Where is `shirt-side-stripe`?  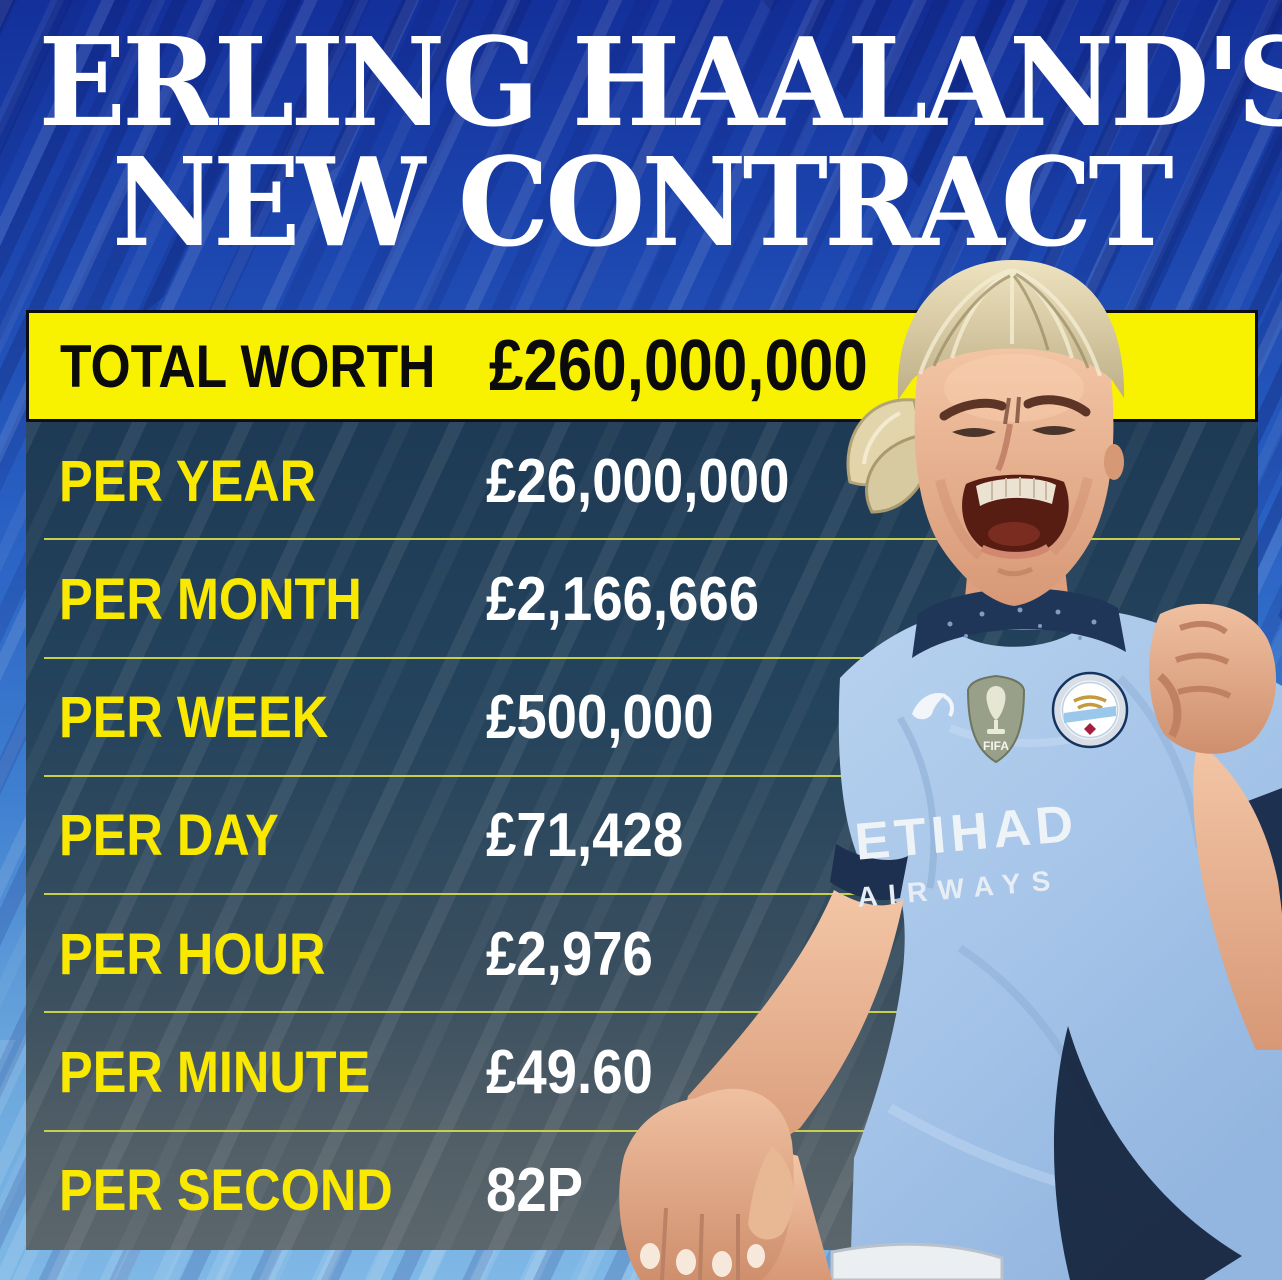
shirt-side-stripe is located at coordinates (1147, 1153).